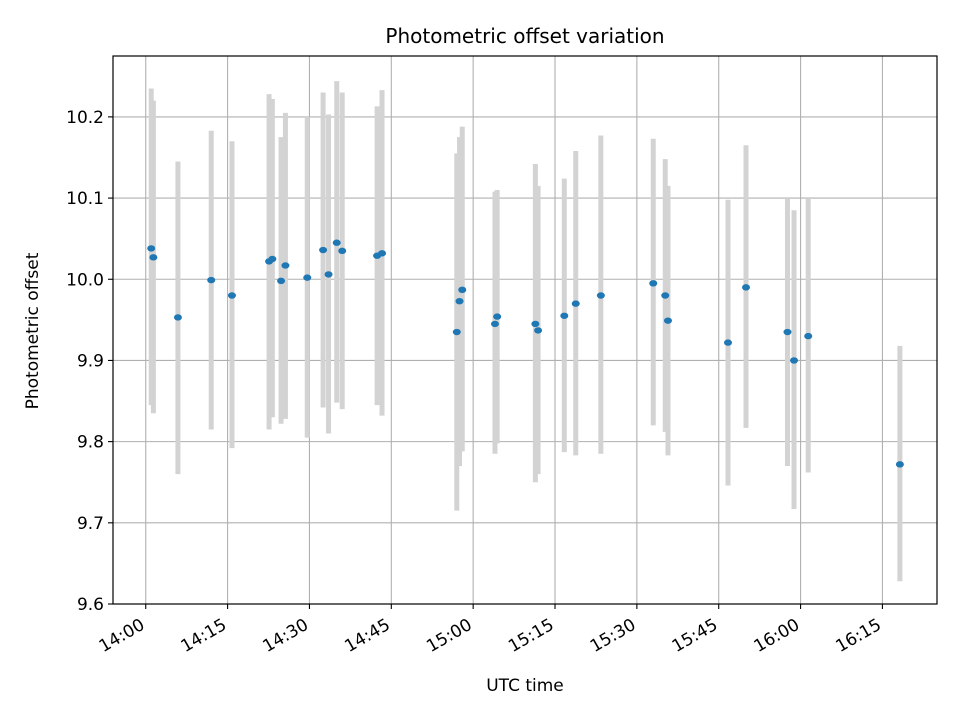  What do you see at coordinates (525, 686) in the screenshot?
I see `x-axis-title: UTC time` at bounding box center [525, 686].